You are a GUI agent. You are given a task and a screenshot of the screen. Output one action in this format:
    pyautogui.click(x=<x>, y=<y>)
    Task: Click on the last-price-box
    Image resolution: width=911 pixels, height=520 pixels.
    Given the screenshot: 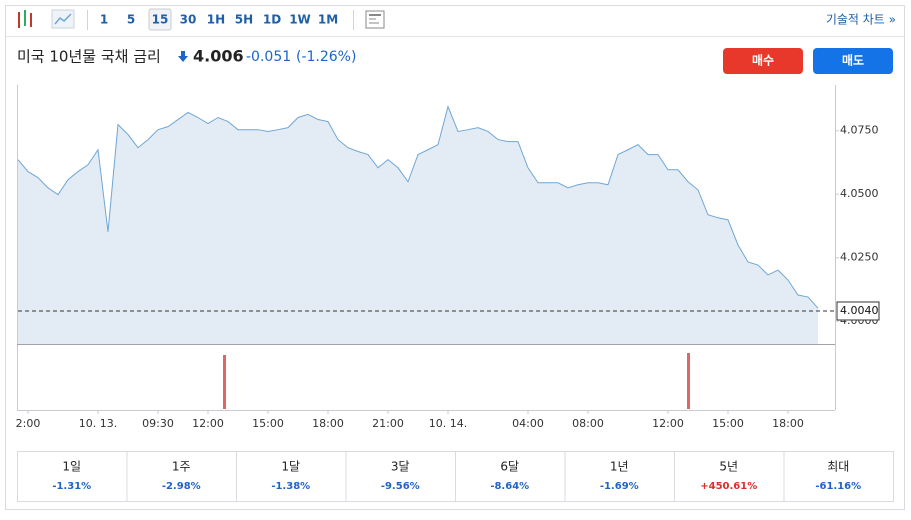 What is the action you would take?
    pyautogui.click(x=858, y=311)
    